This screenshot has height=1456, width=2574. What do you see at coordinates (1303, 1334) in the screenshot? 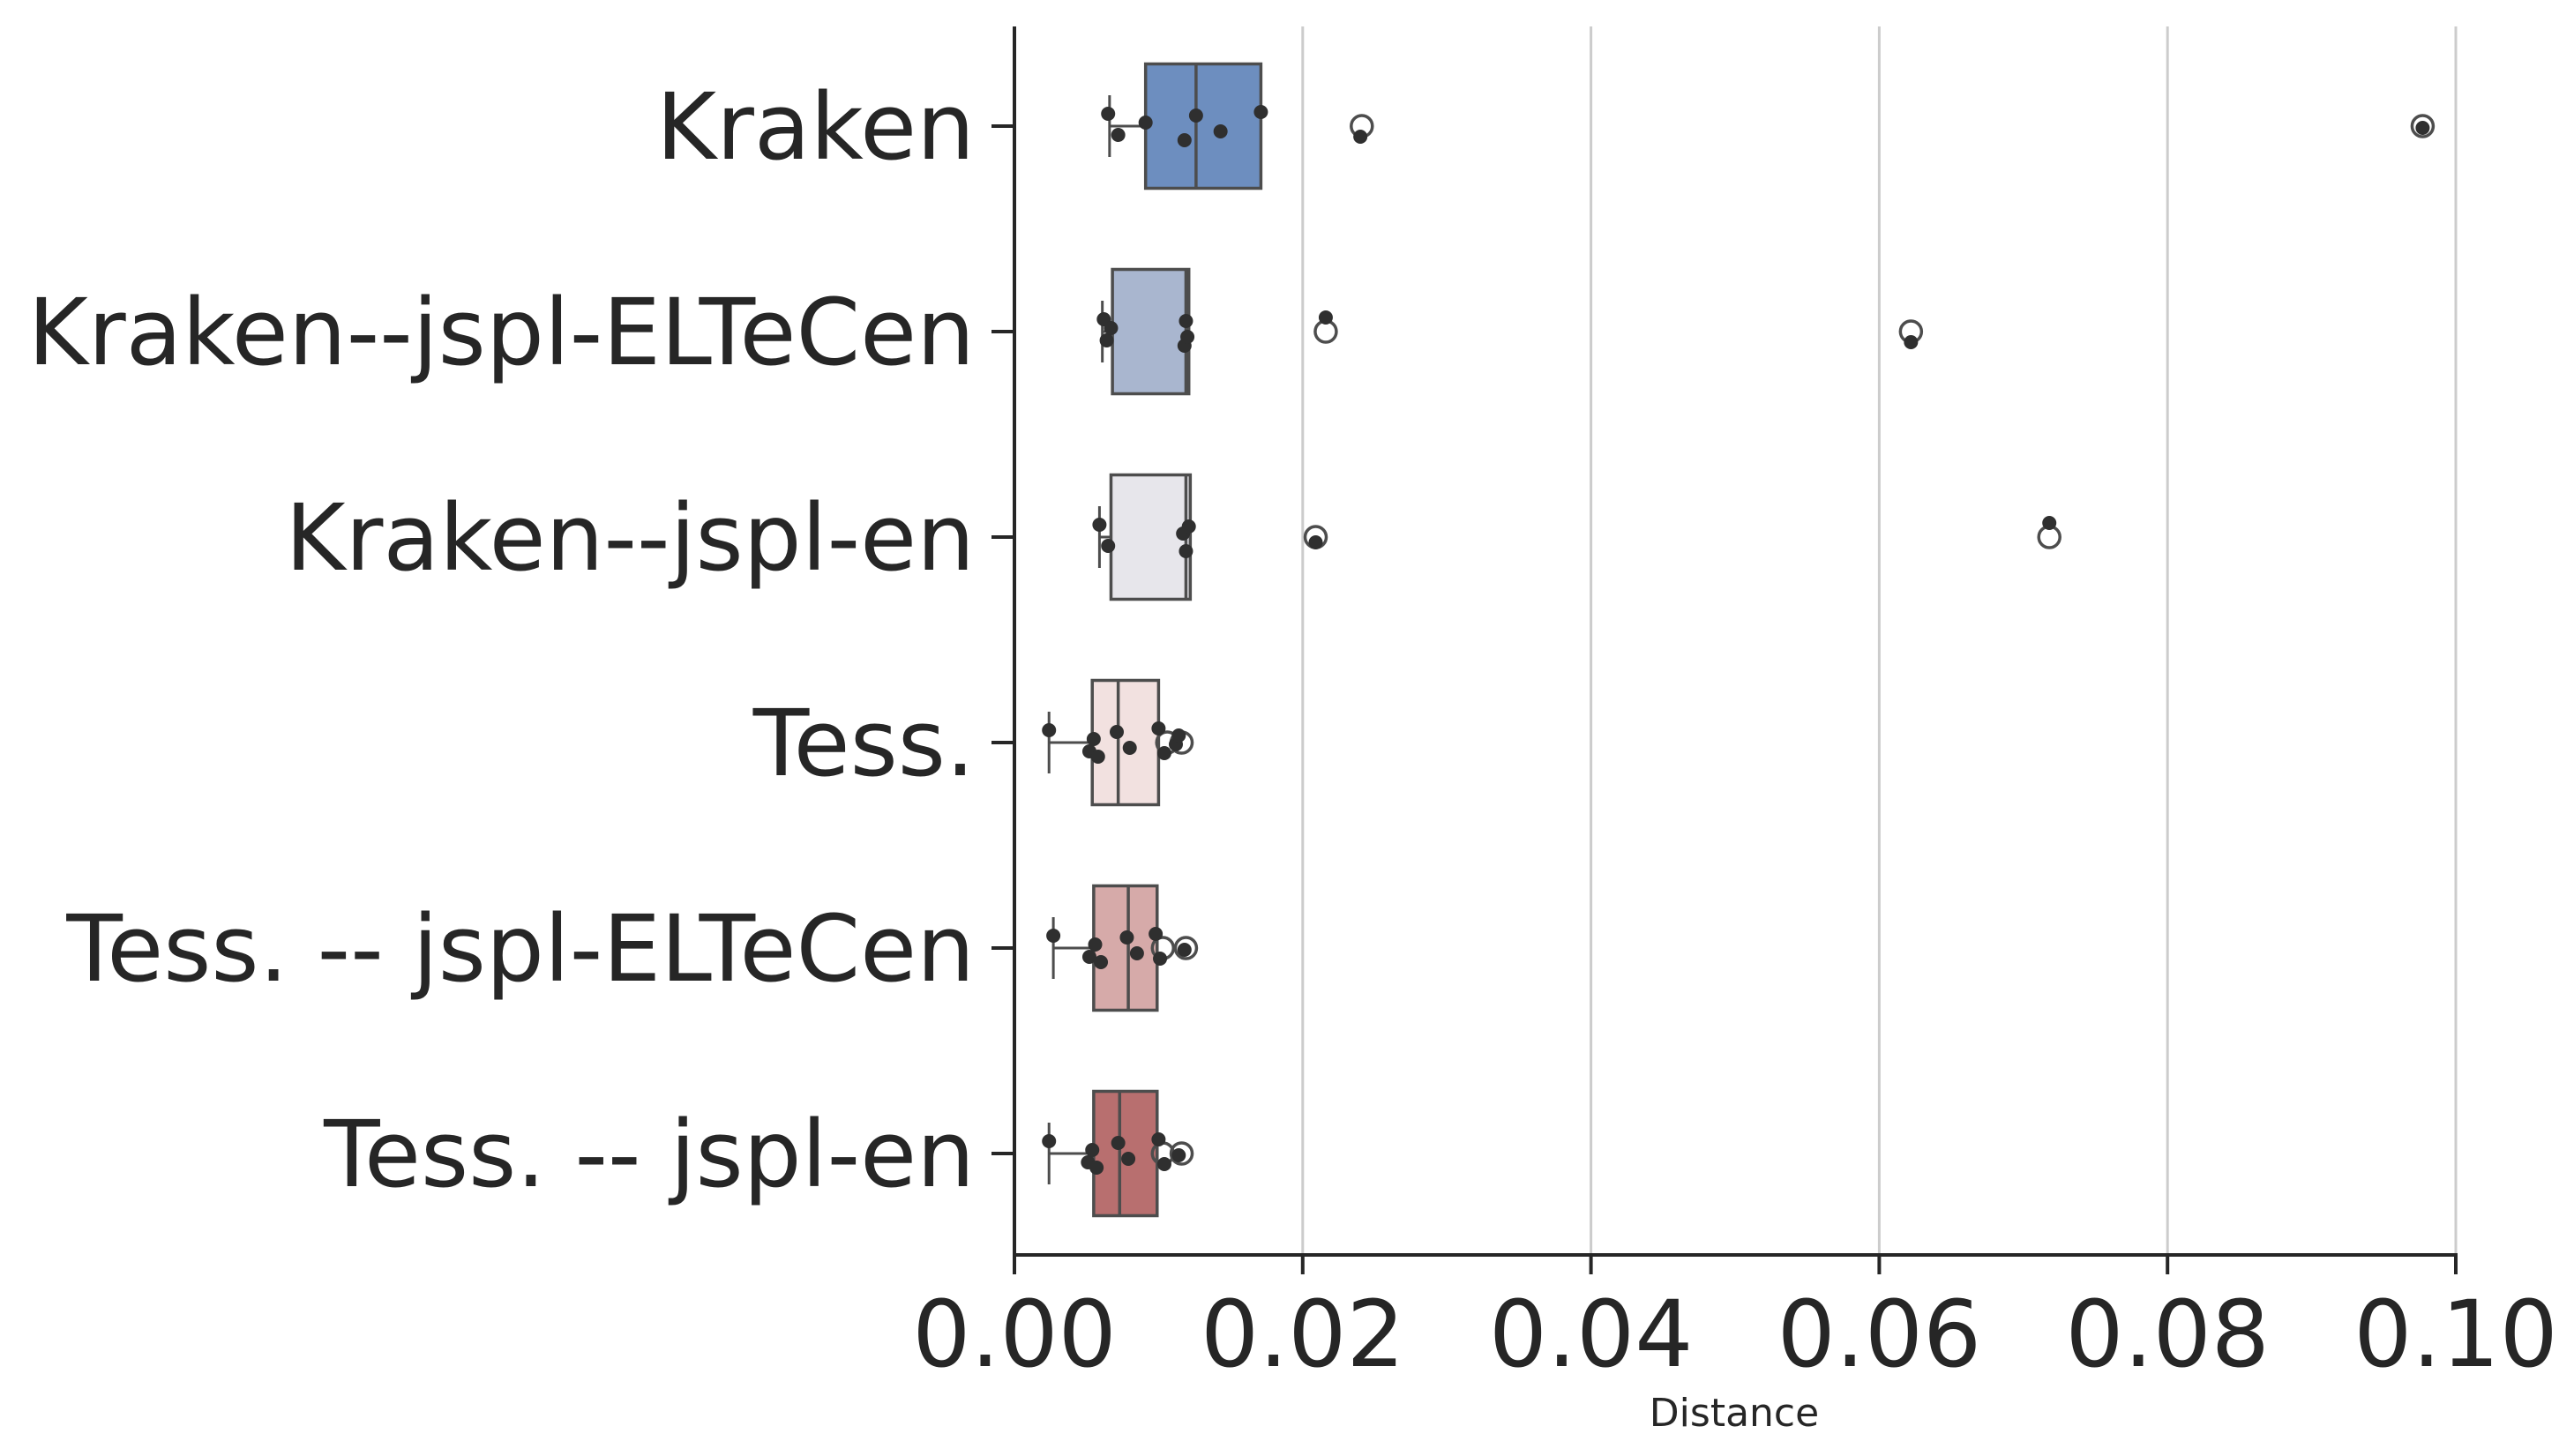
I see `x-tick-label: 0.02` at bounding box center [1303, 1334].